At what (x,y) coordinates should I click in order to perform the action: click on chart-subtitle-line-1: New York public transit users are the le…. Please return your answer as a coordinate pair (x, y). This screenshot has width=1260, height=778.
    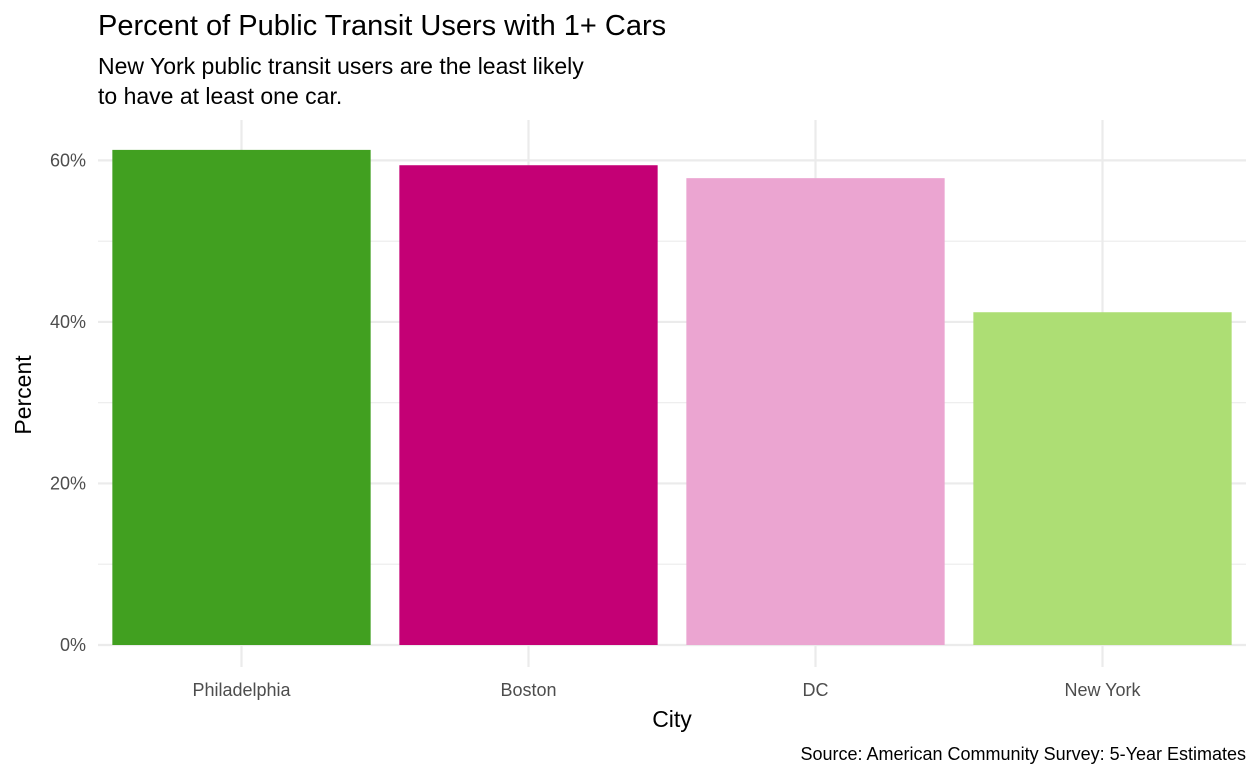
    Looking at the image, I should click on (341, 66).